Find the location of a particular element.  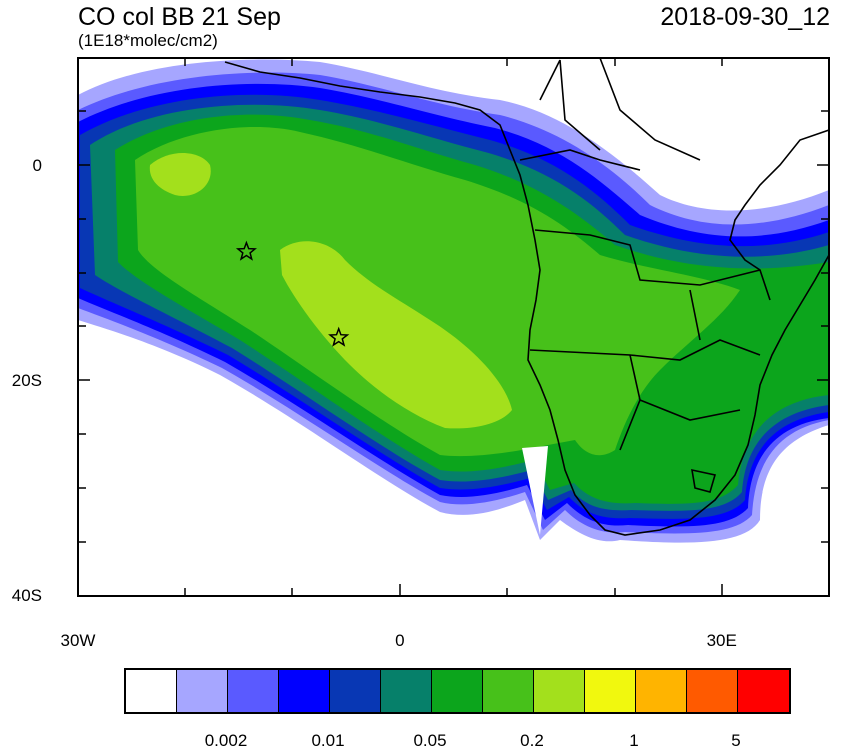

y-tick-label: 0 is located at coordinates (37, 165).